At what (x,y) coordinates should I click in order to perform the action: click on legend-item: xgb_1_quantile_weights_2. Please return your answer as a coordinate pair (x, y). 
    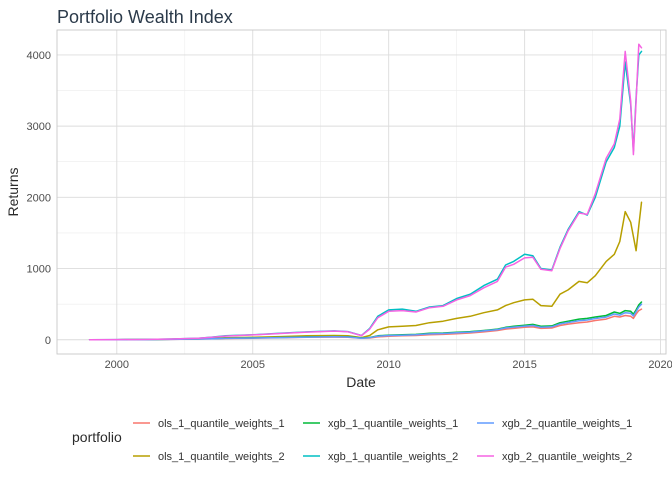
    Looking at the image, I should click on (380, 457).